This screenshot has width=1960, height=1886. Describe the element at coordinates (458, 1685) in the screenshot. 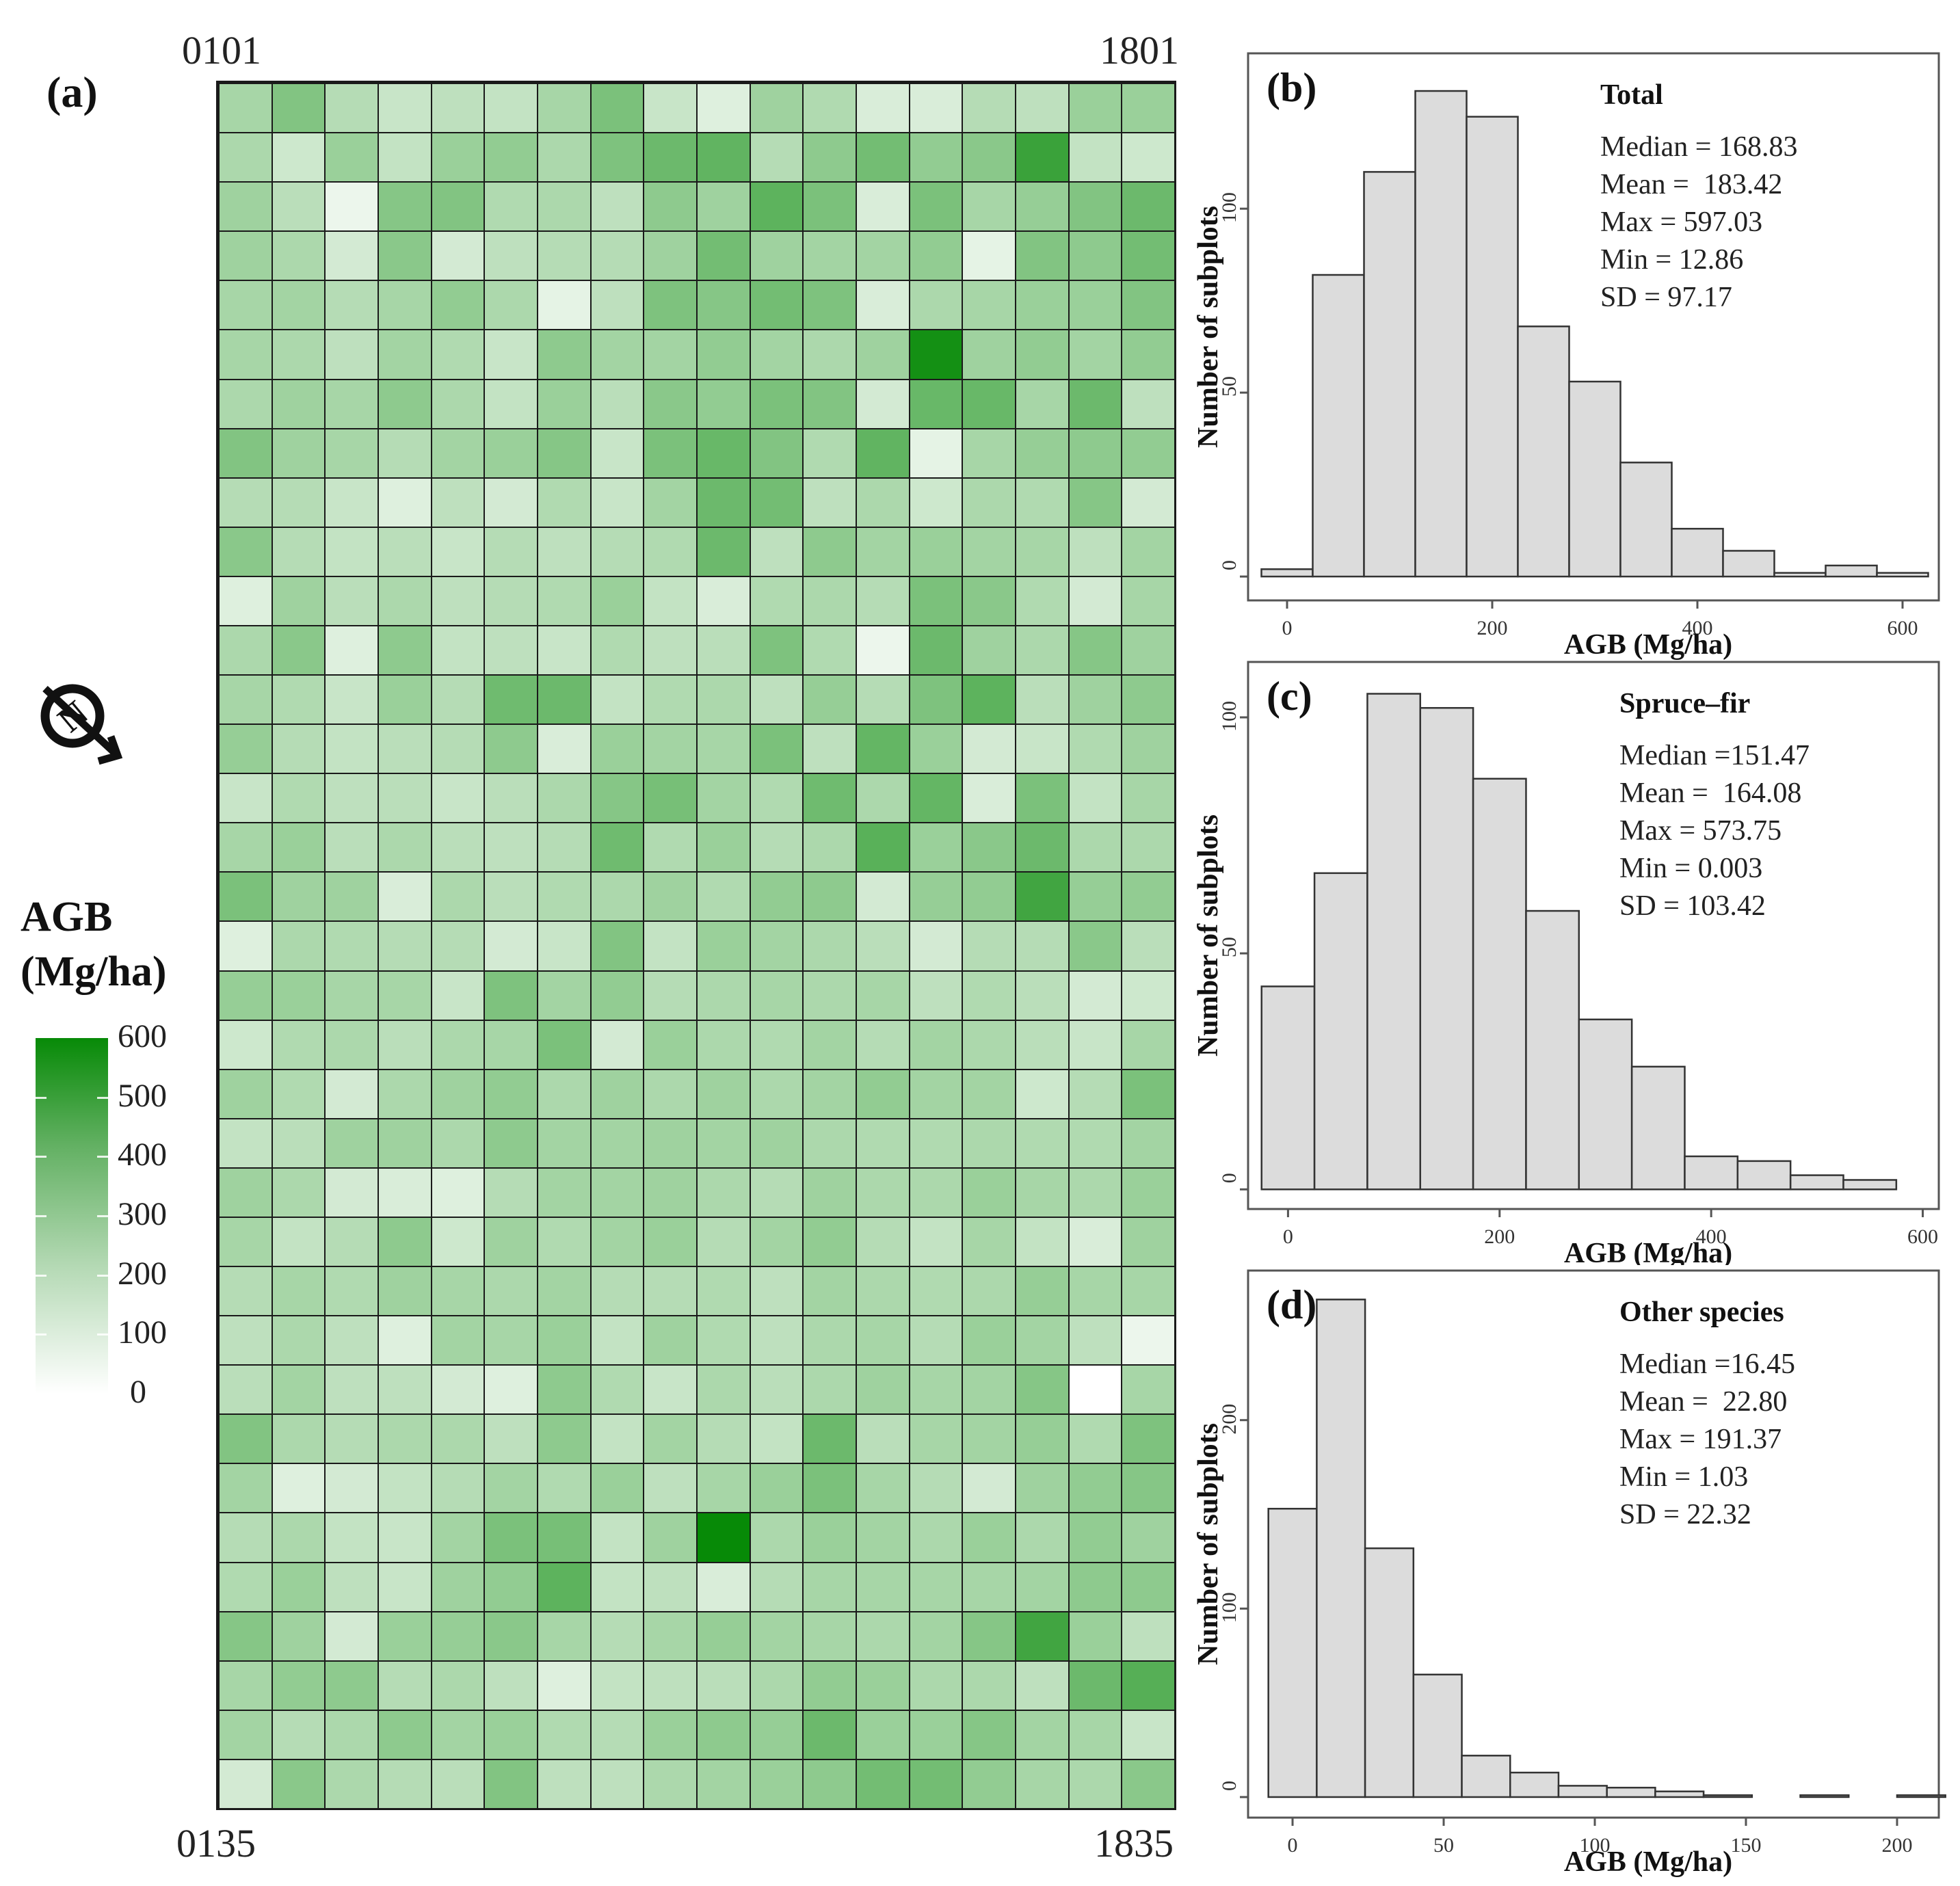

I see `heatmap-cell-r33-c5` at that location.